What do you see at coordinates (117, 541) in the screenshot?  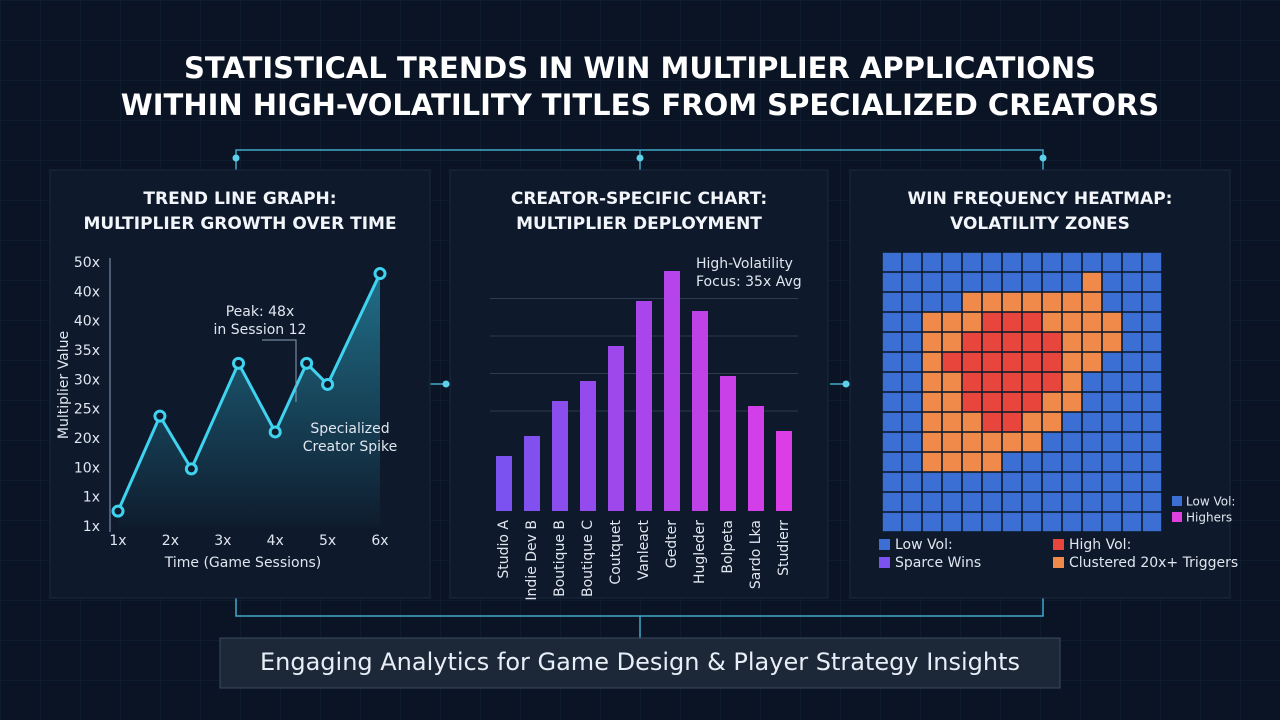 I see `x-tick-label: 1x` at bounding box center [117, 541].